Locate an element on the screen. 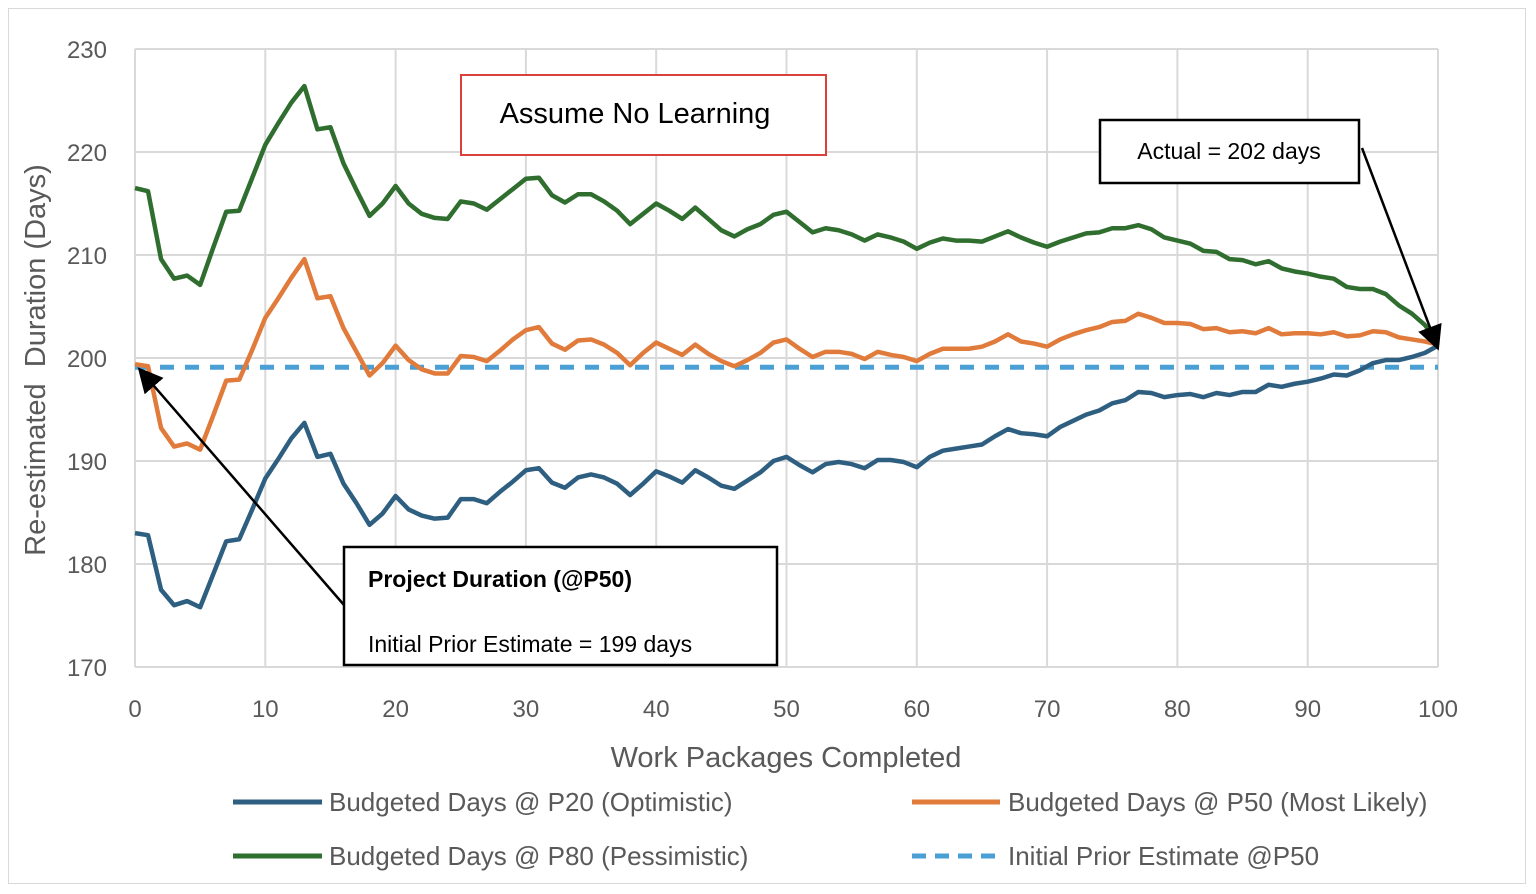  legend-label-p50: Budgeted Days @ P50 (Most Likely) is located at coordinates (1217, 802).